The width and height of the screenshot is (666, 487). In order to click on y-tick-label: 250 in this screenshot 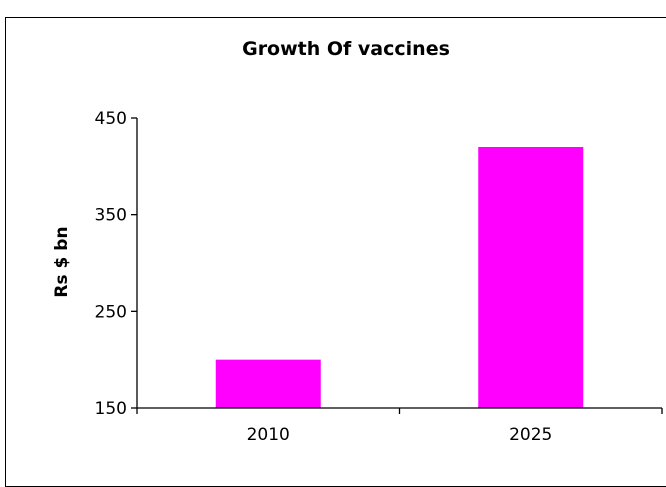, I will do `click(111, 312)`.